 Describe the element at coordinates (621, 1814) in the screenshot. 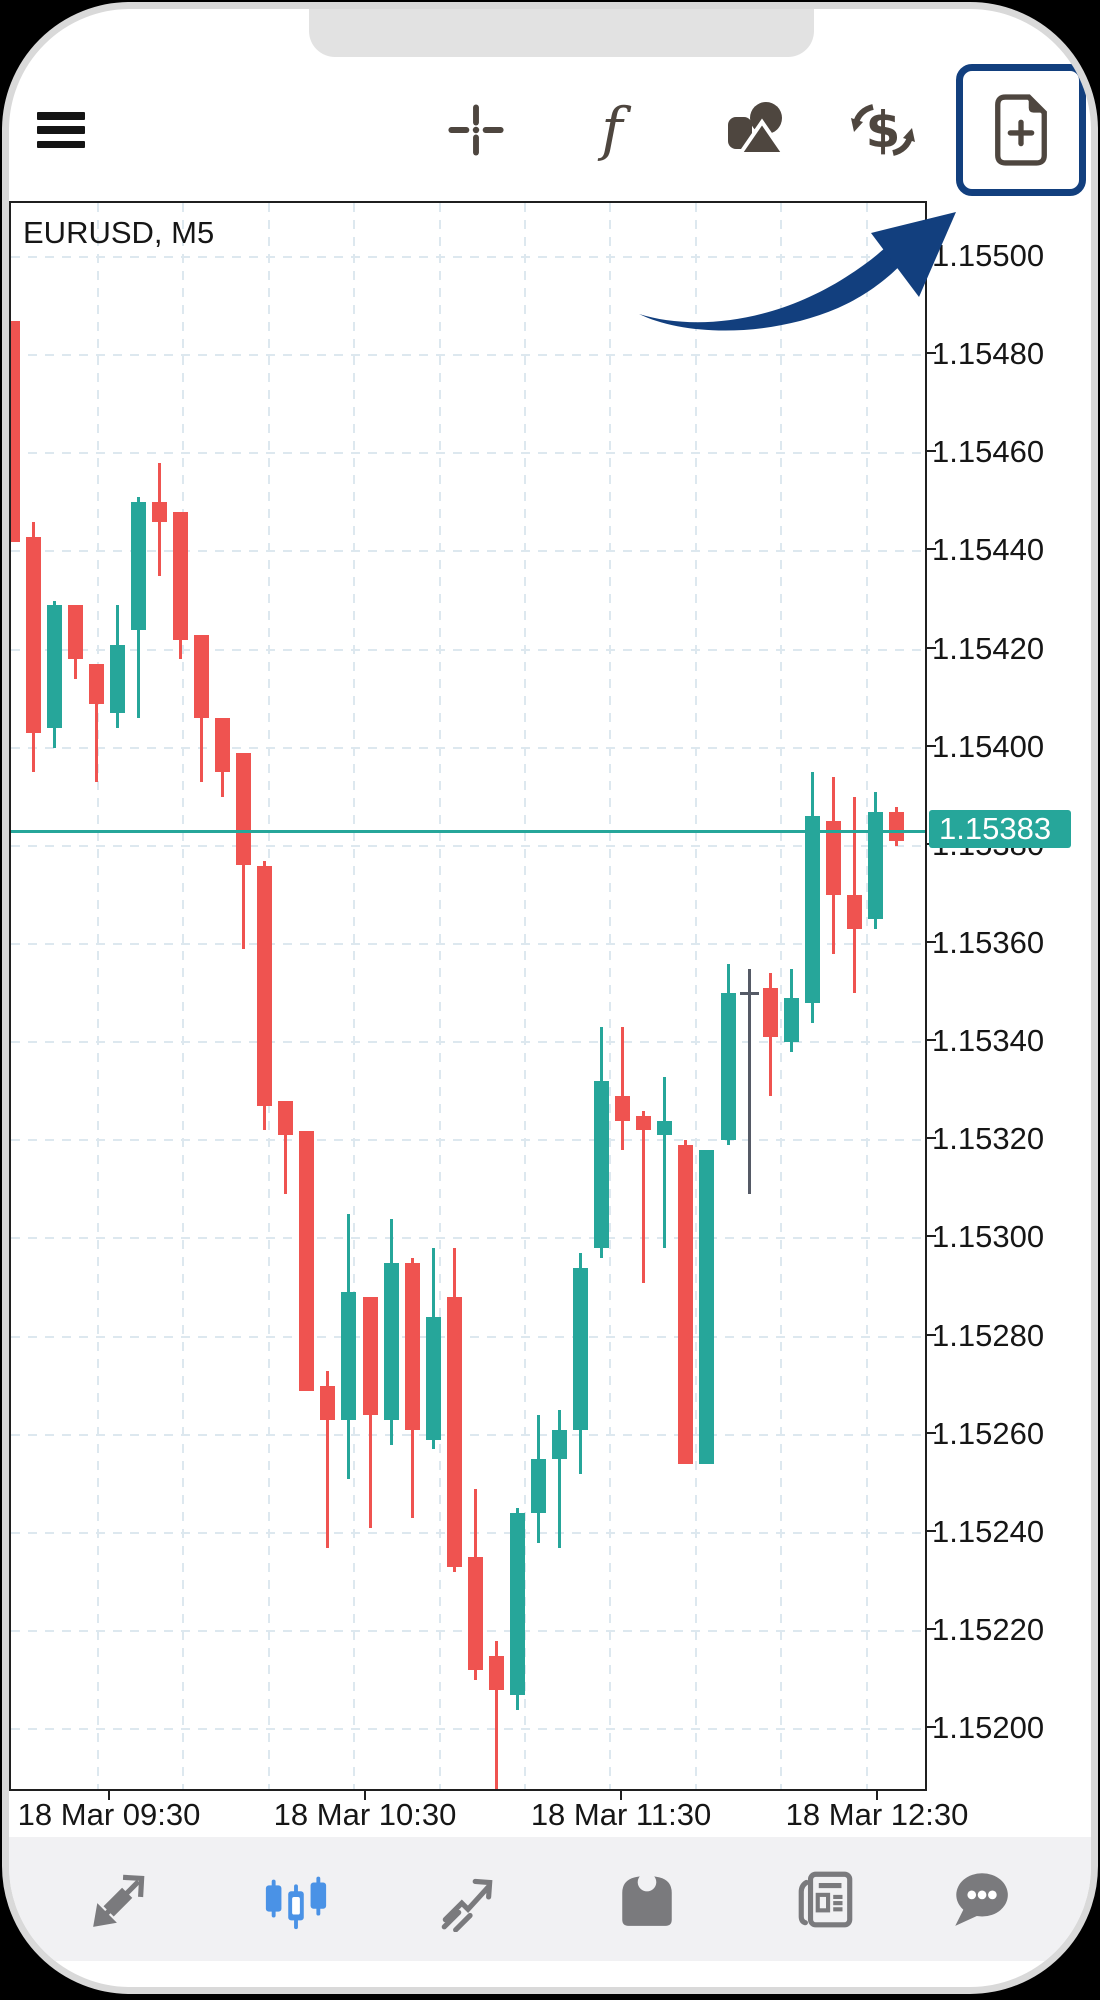

I see `time-tick-label: 18 Mar 11:30` at that location.